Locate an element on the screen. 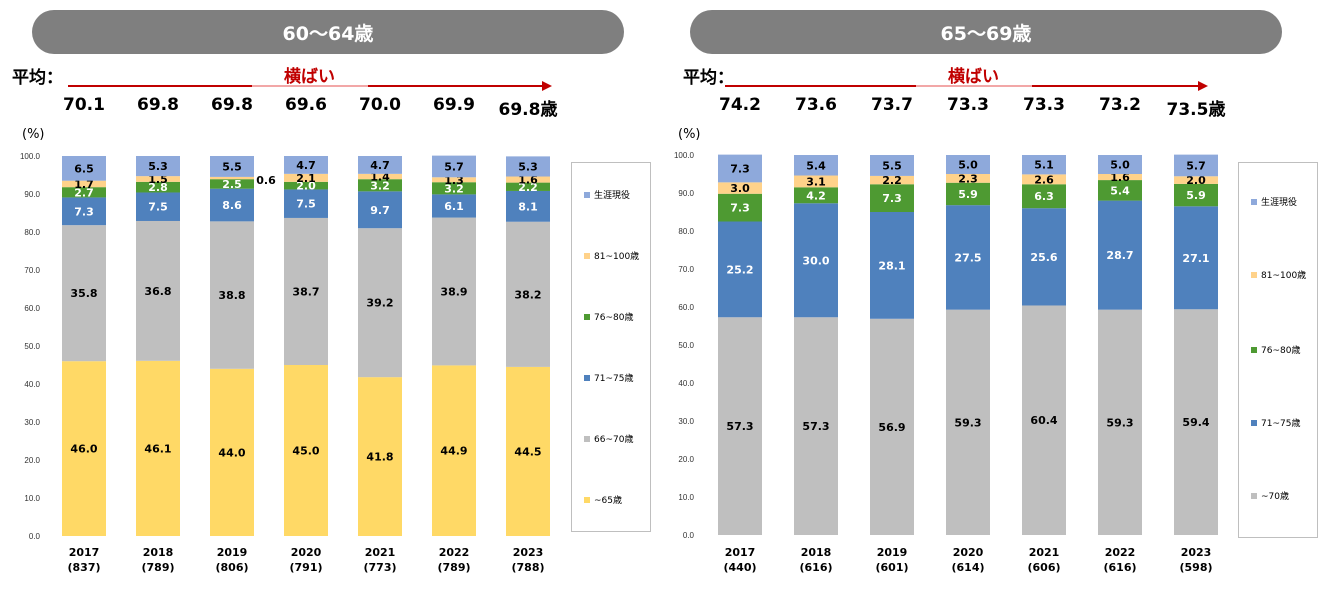 This screenshot has width=1340, height=590. y-tick-label: 30.0 is located at coordinates (32, 422).